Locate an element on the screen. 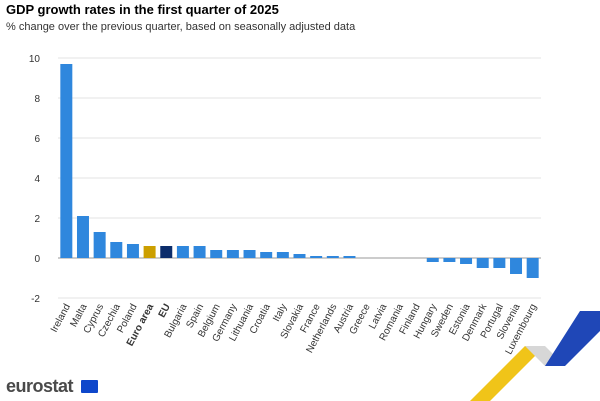 Image resolution: width=600 pixels, height=401 pixels. y-tick-label: 2 is located at coordinates (37, 219).